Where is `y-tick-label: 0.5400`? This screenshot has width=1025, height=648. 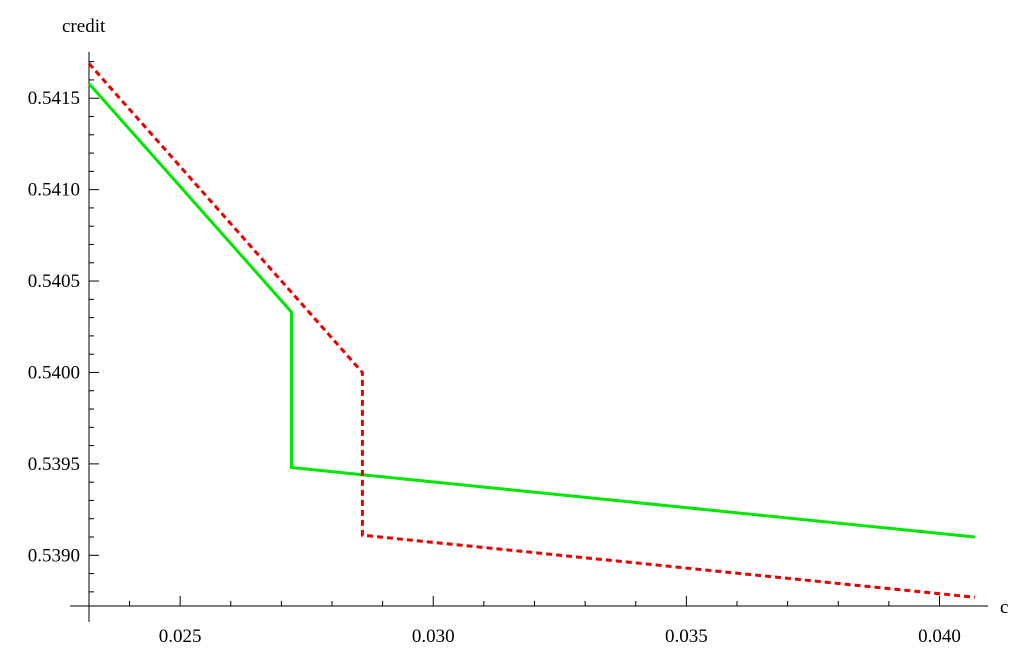 y-tick-label: 0.5400 is located at coordinates (54, 372).